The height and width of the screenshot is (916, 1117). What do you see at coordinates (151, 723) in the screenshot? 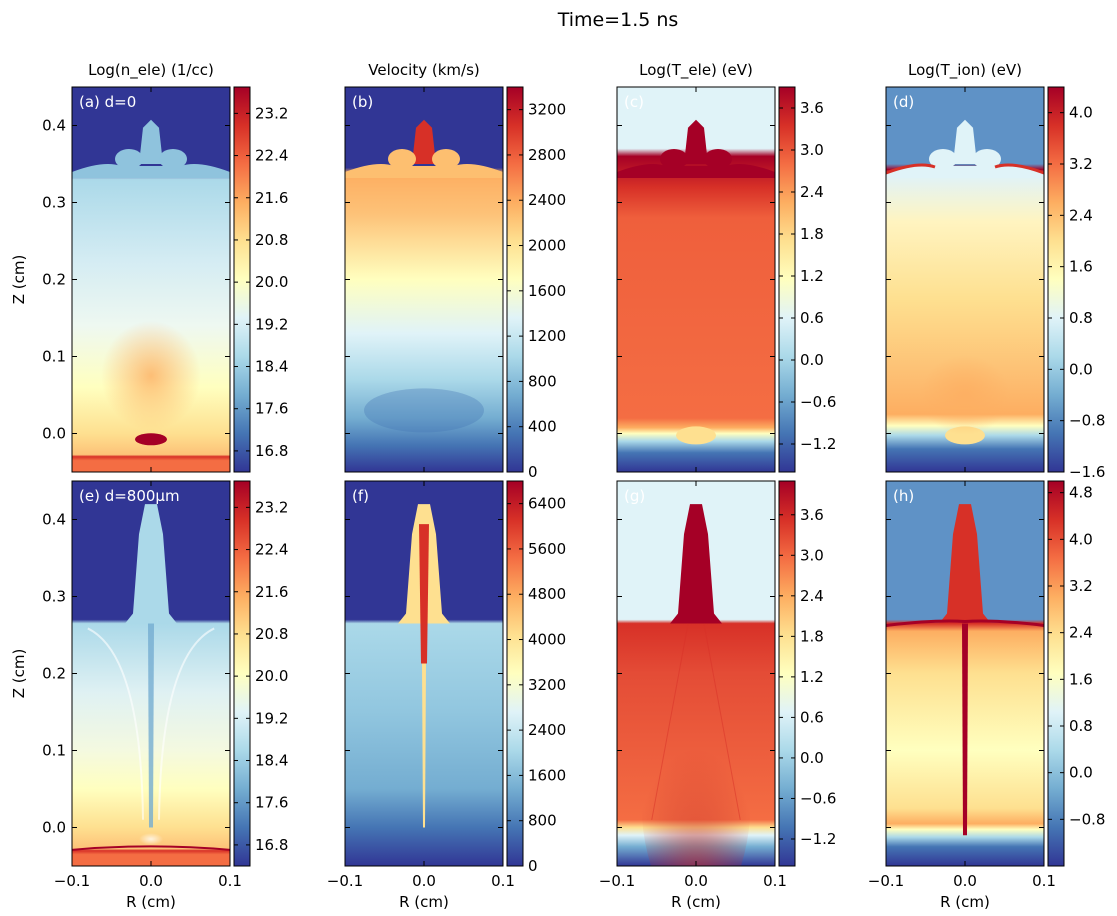
I see `arc-structures` at bounding box center [151, 723].